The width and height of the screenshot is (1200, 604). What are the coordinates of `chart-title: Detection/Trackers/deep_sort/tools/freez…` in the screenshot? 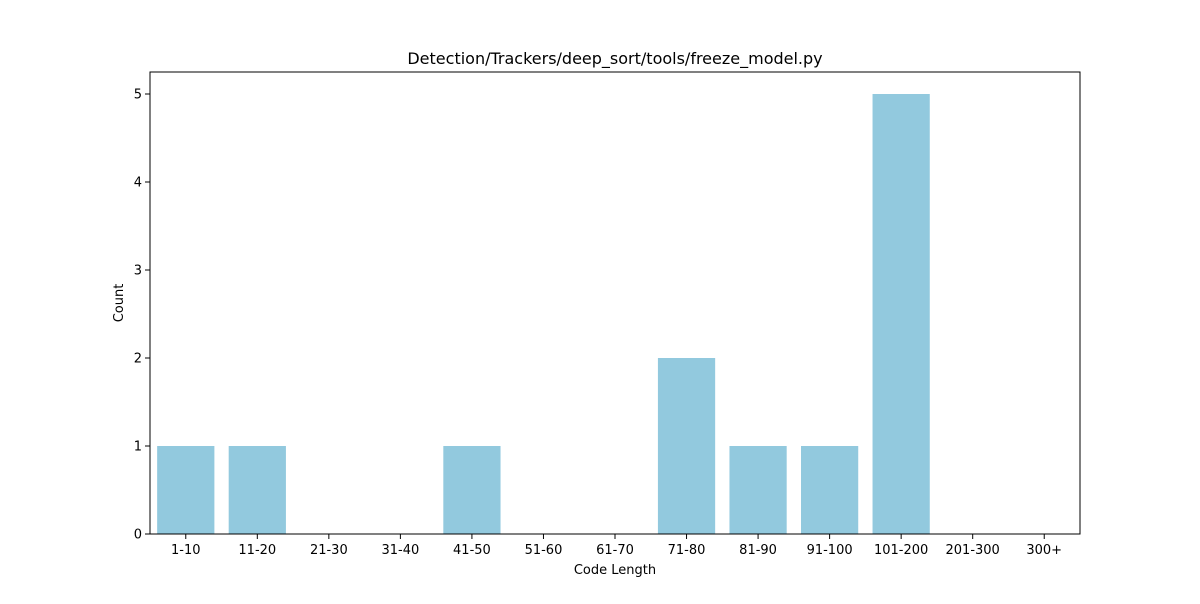 It's located at (614, 59).